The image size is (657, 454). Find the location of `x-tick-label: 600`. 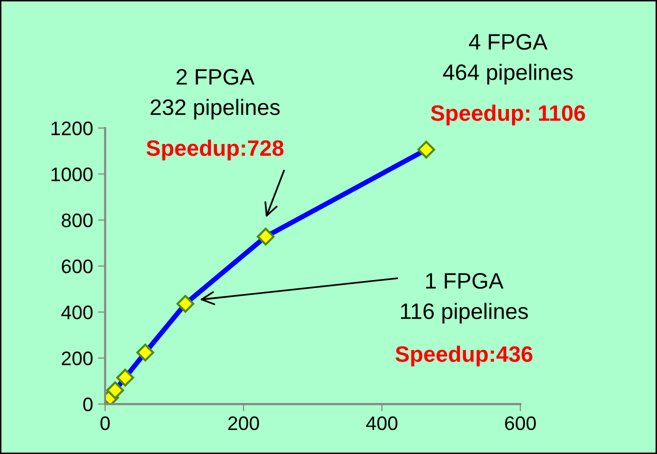

x-tick-label: 600 is located at coordinates (520, 423).